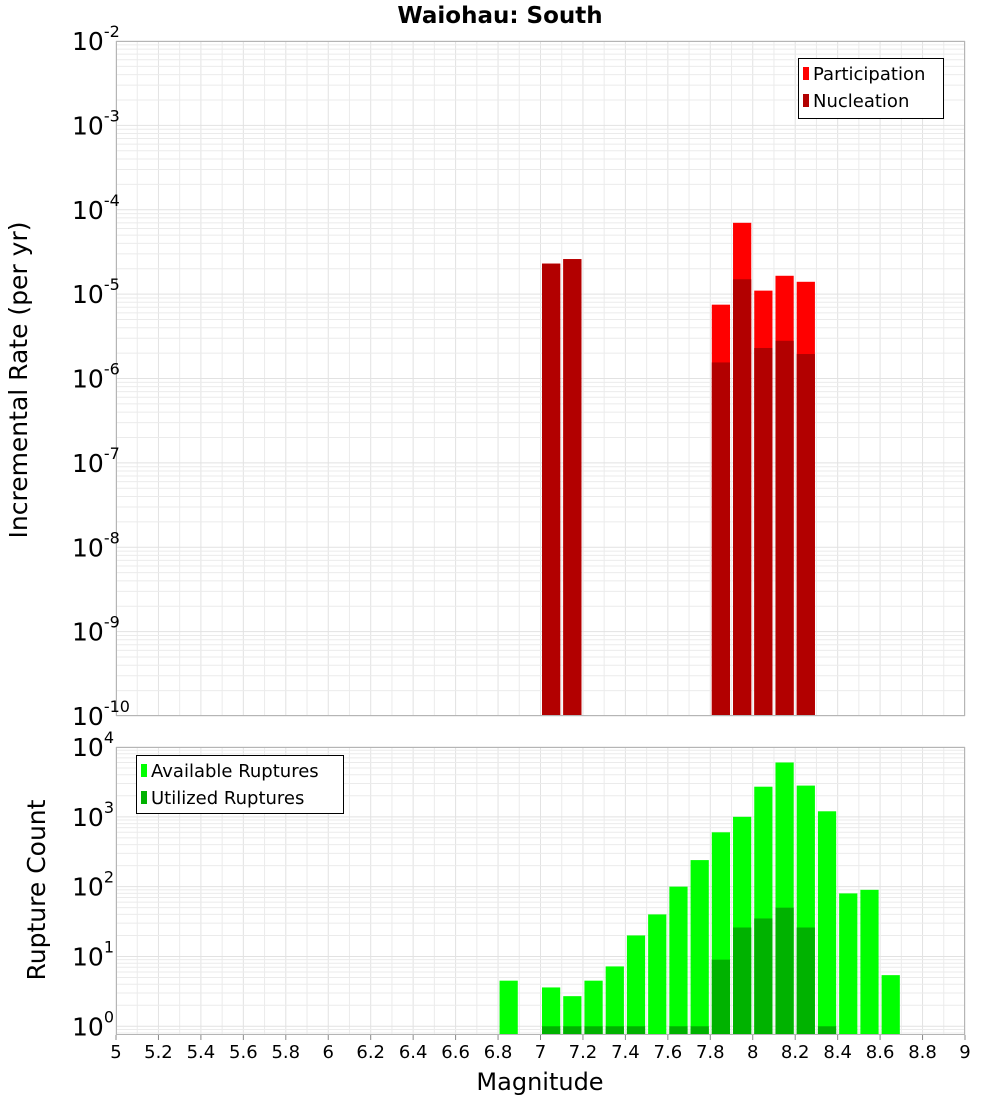 The width and height of the screenshot is (1000, 1100). What do you see at coordinates (678, 487) in the screenshot?
I see `rate-series-nucleation` at bounding box center [678, 487].